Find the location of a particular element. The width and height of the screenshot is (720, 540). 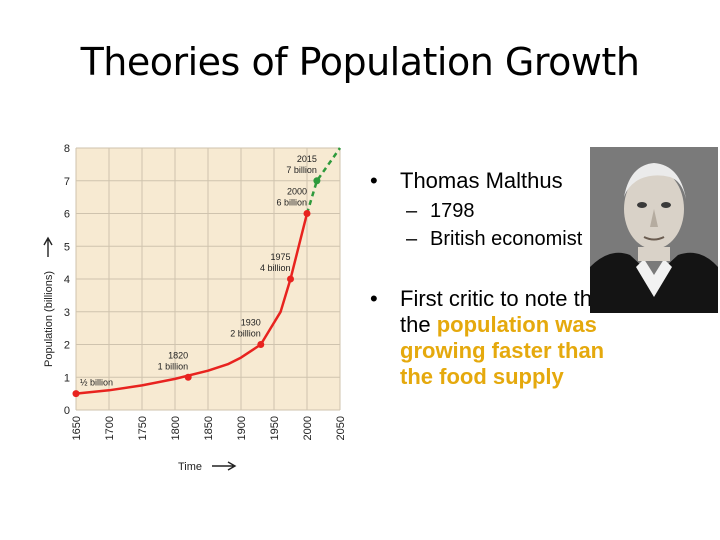

y-tick-label: 6 is located at coordinates (67, 215).